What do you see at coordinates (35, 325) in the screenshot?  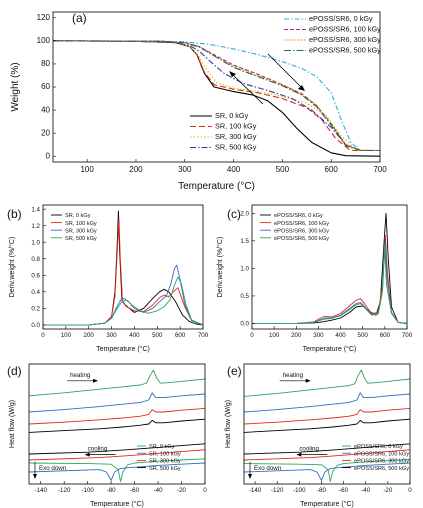 I see `y-tick-label: 0.0` at bounding box center [35, 325].